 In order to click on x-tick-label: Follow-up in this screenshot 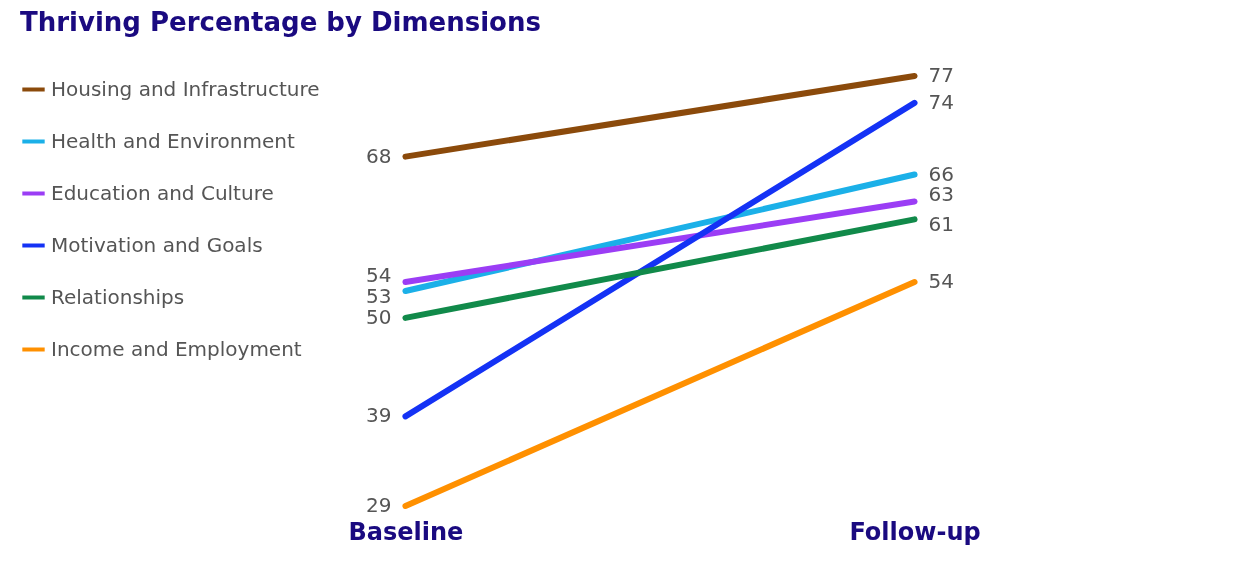, I will do `click(915, 531)`.